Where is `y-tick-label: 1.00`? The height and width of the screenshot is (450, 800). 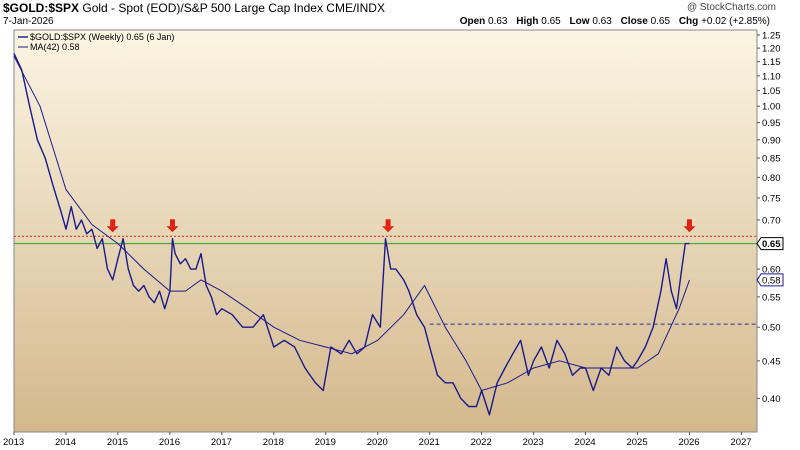
y-tick-label: 1.00 is located at coordinates (771, 107).